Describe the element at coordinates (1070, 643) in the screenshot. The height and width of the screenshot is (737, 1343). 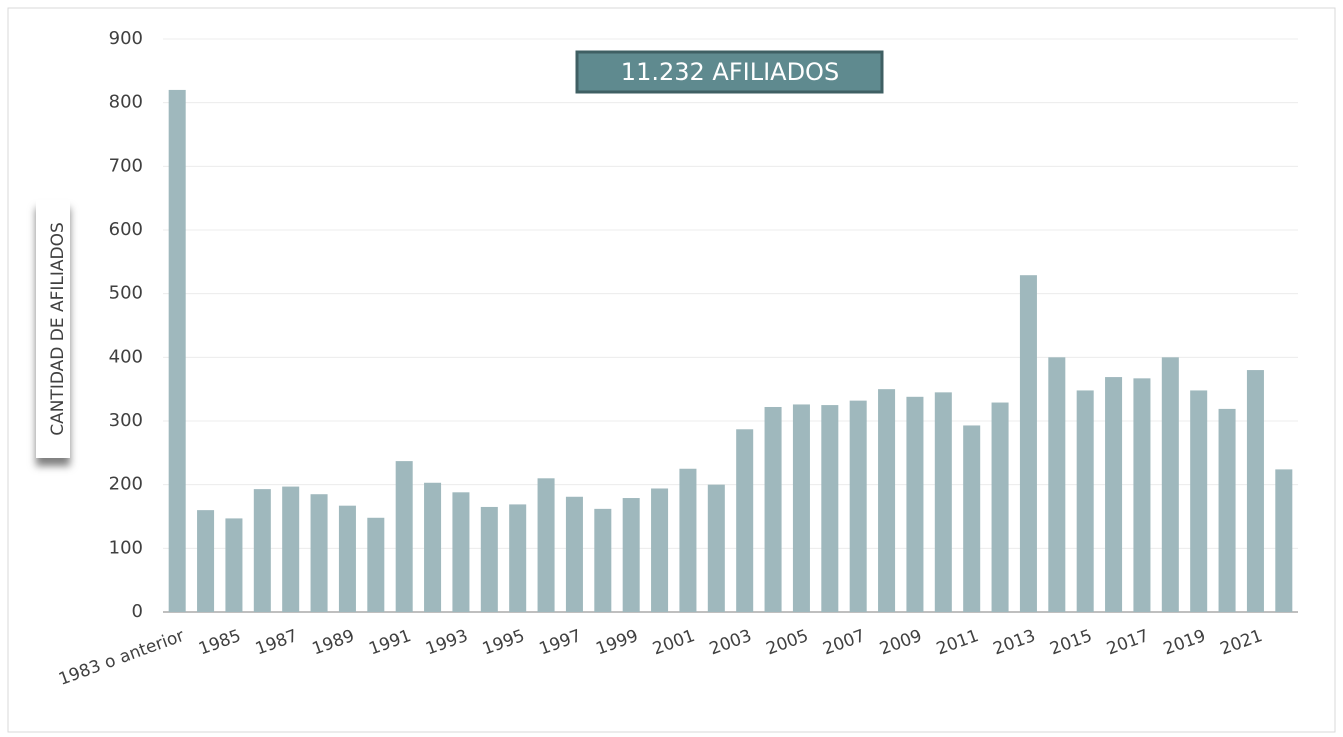
I see `x-tick-label: 2015` at that location.